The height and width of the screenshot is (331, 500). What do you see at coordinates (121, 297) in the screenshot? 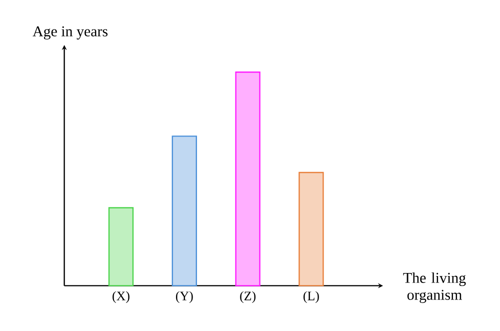
I see `x-tick-label: (X)` at bounding box center [121, 297].